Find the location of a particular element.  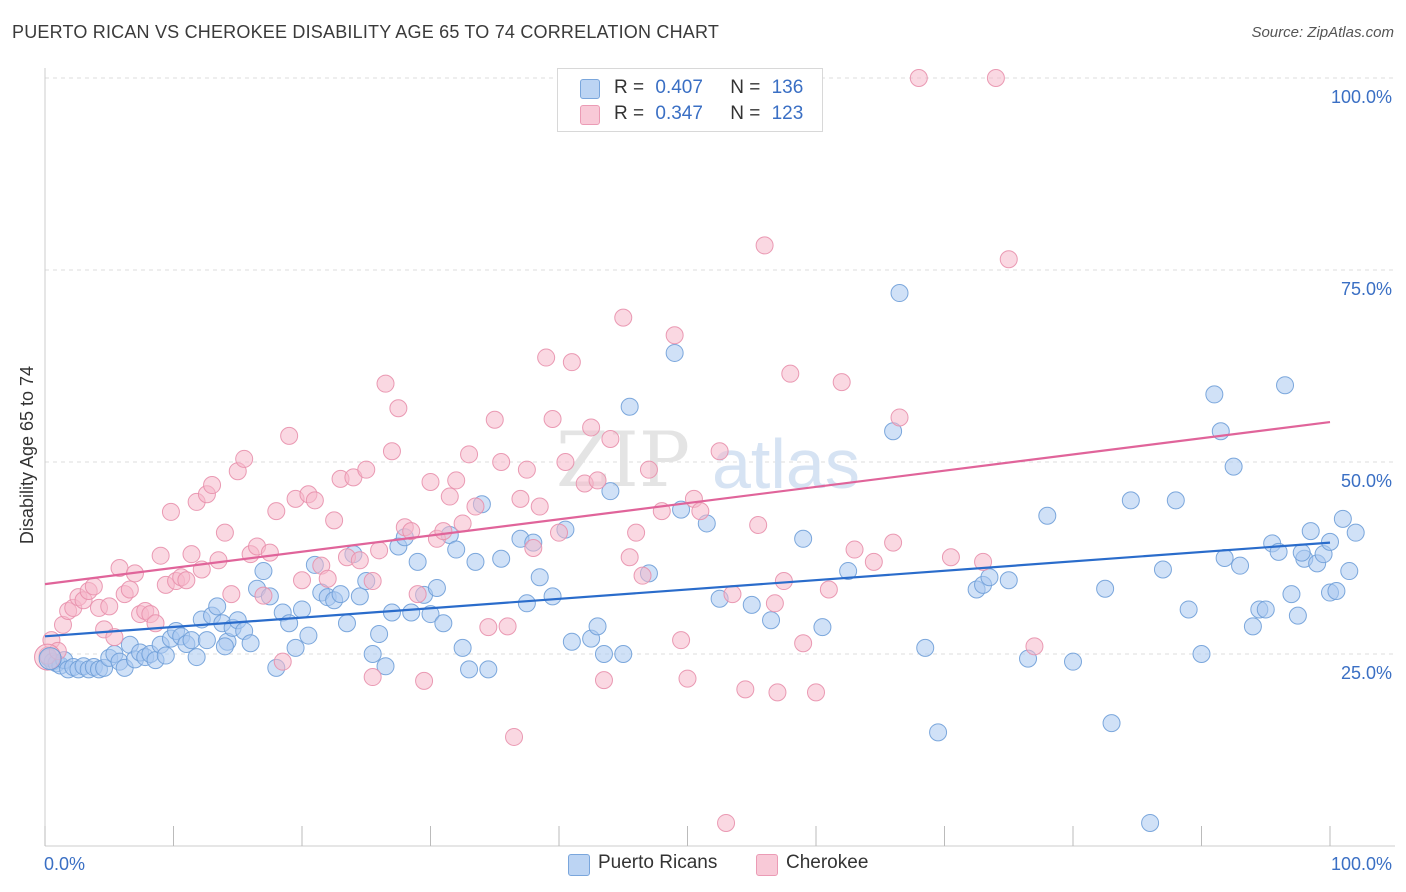

legend-n-value: 136 is located at coordinates (787, 87).